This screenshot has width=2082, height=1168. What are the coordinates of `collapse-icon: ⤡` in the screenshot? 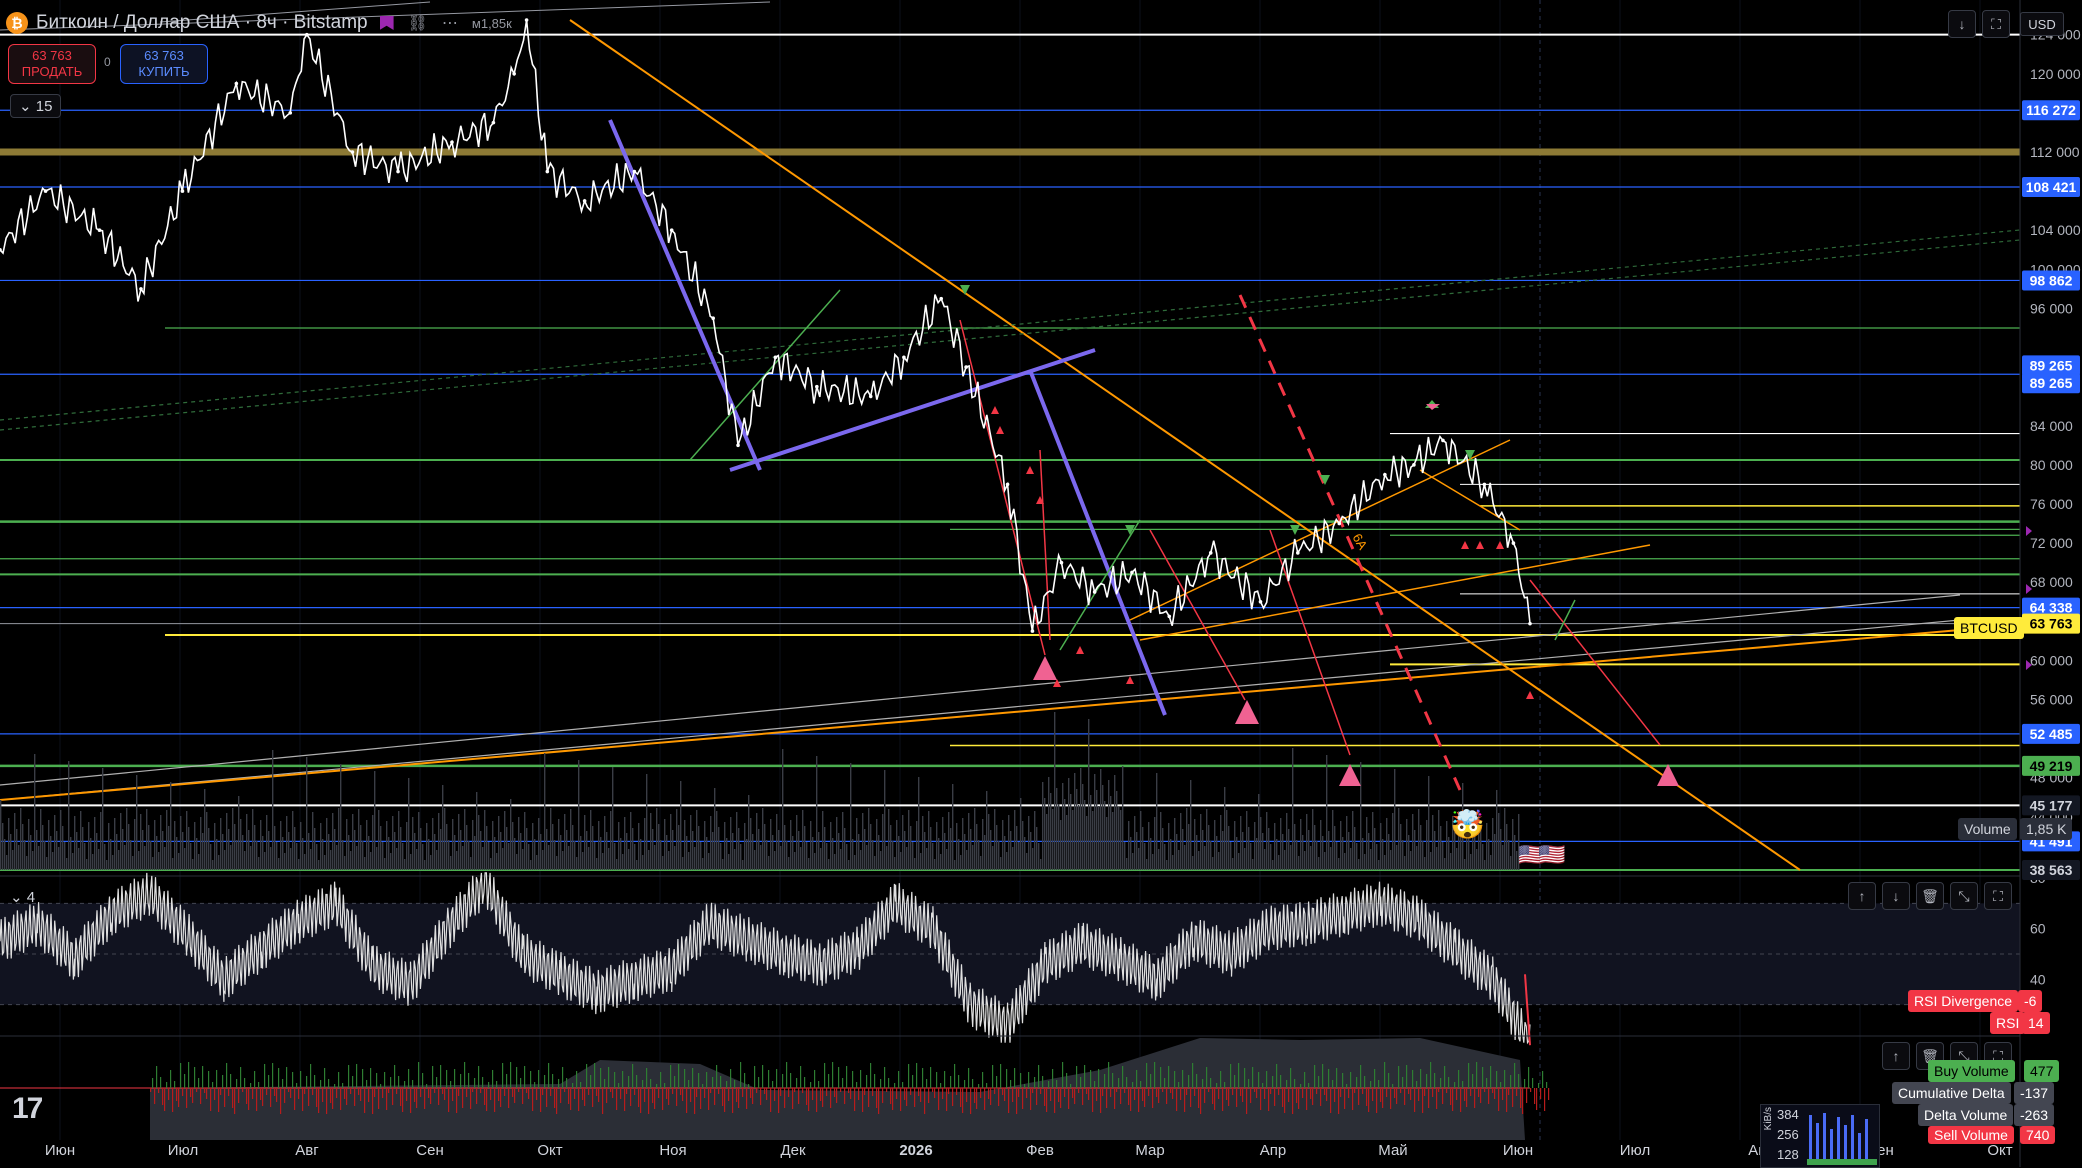 It's located at (1964, 896).